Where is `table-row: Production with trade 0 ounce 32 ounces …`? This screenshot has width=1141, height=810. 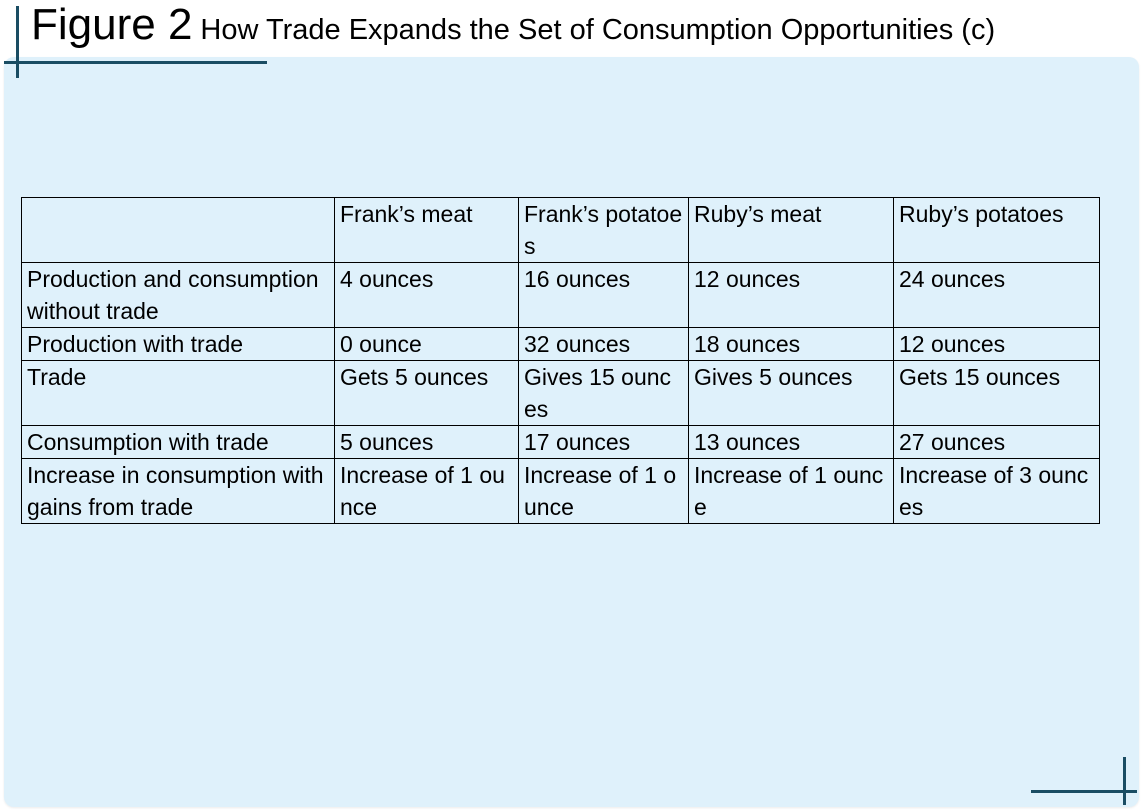
table-row: Production with trade 0 ounce 32 ounces … is located at coordinates (560, 344).